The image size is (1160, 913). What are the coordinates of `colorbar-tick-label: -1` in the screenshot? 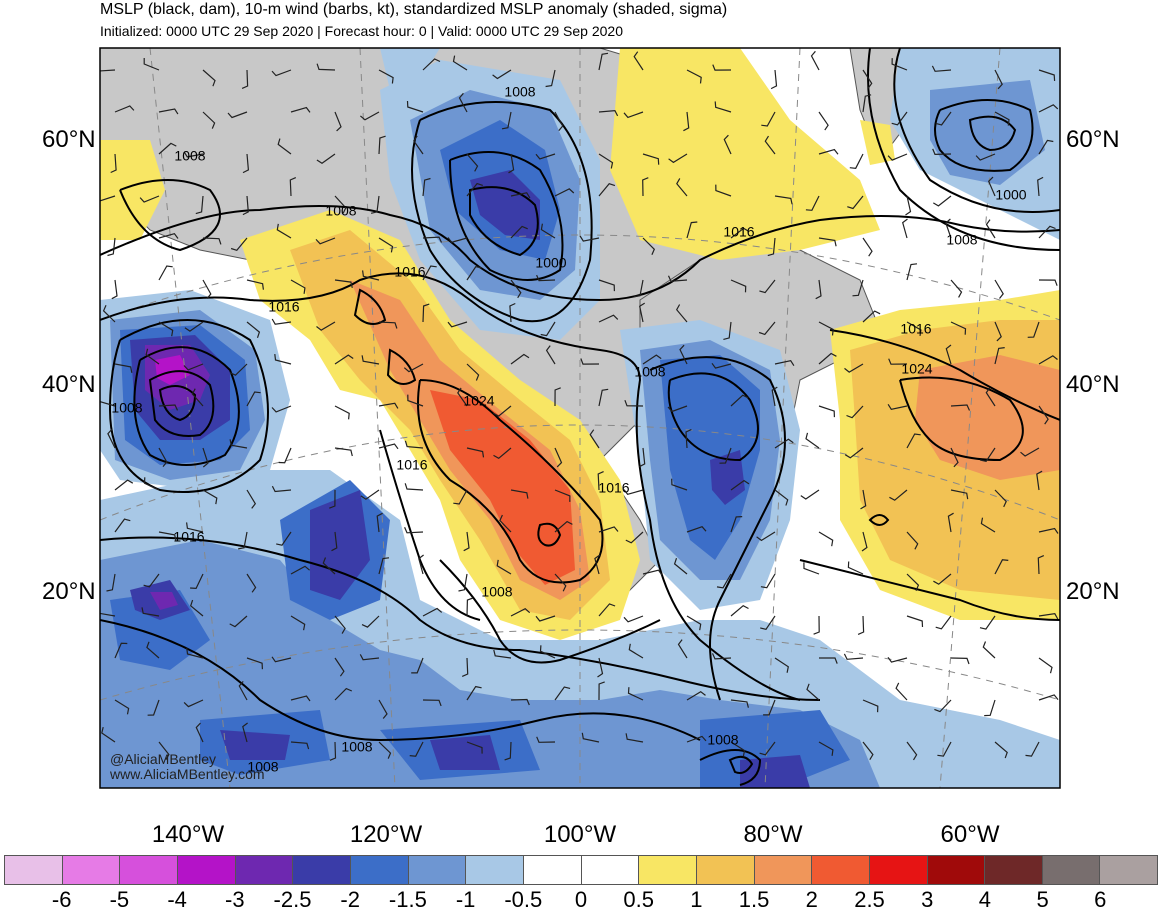 It's located at (465, 899).